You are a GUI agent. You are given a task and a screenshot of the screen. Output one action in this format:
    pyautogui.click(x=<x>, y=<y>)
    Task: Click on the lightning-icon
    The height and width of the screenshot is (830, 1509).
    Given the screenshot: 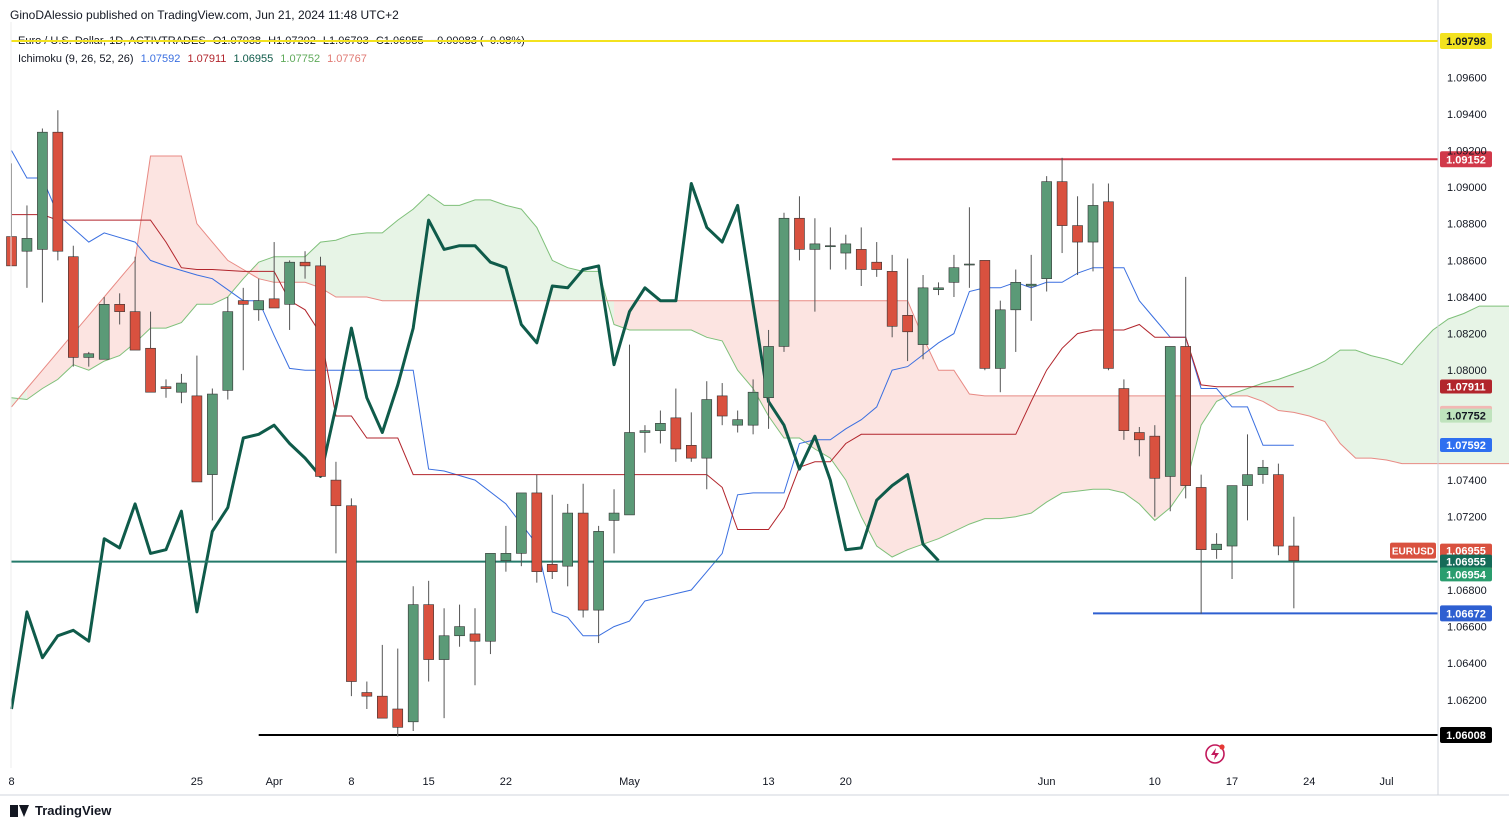 What is the action you would take?
    pyautogui.click(x=1215, y=754)
    